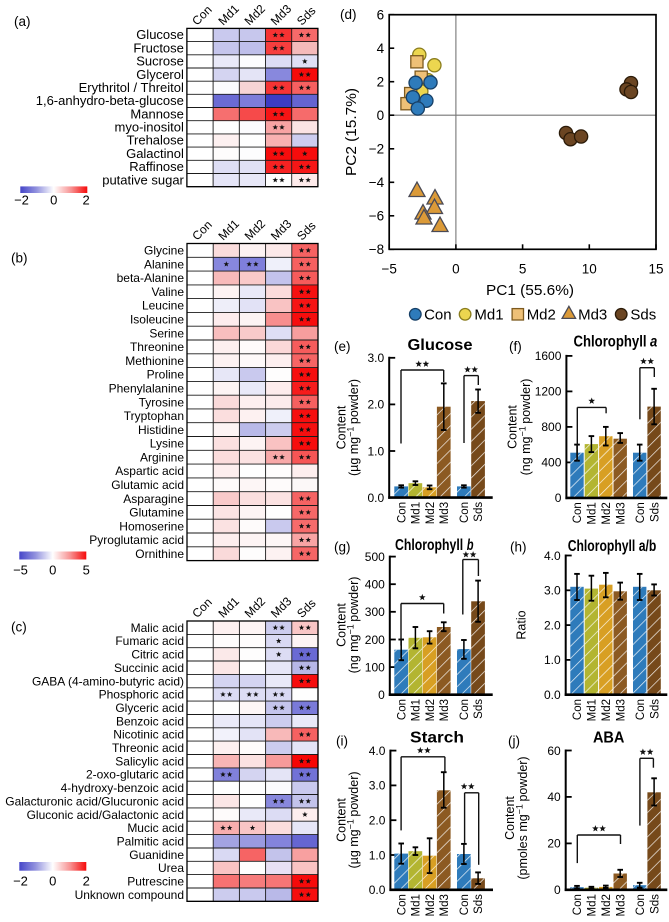  I want to click on svg-text: −5, so click(20, 570).